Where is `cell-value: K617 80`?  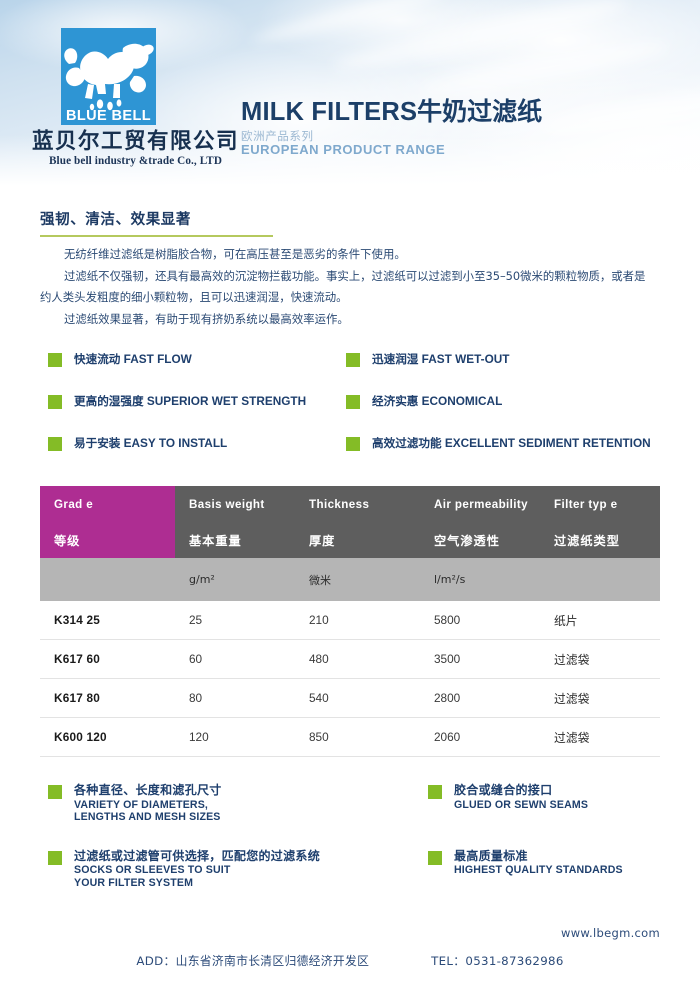
cell-value: K617 80 is located at coordinates (77, 698).